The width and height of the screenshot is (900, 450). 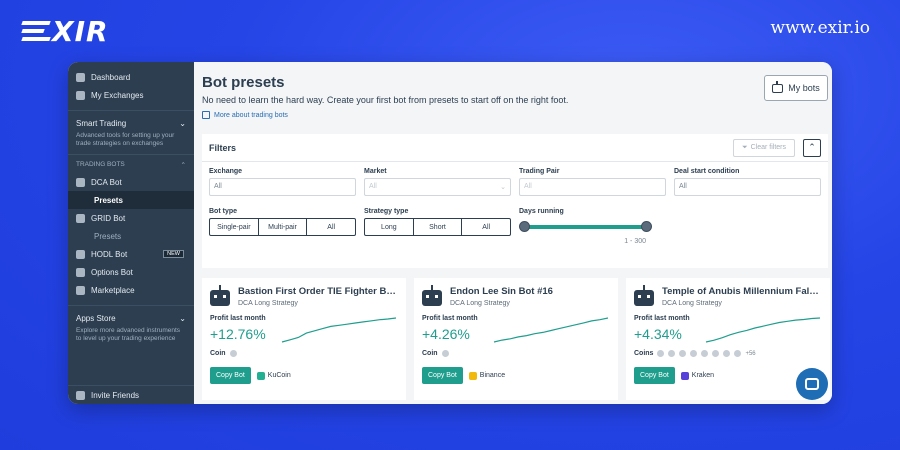 What do you see at coordinates (592, 187) in the screenshot?
I see `trading-pair-select: All` at bounding box center [592, 187].